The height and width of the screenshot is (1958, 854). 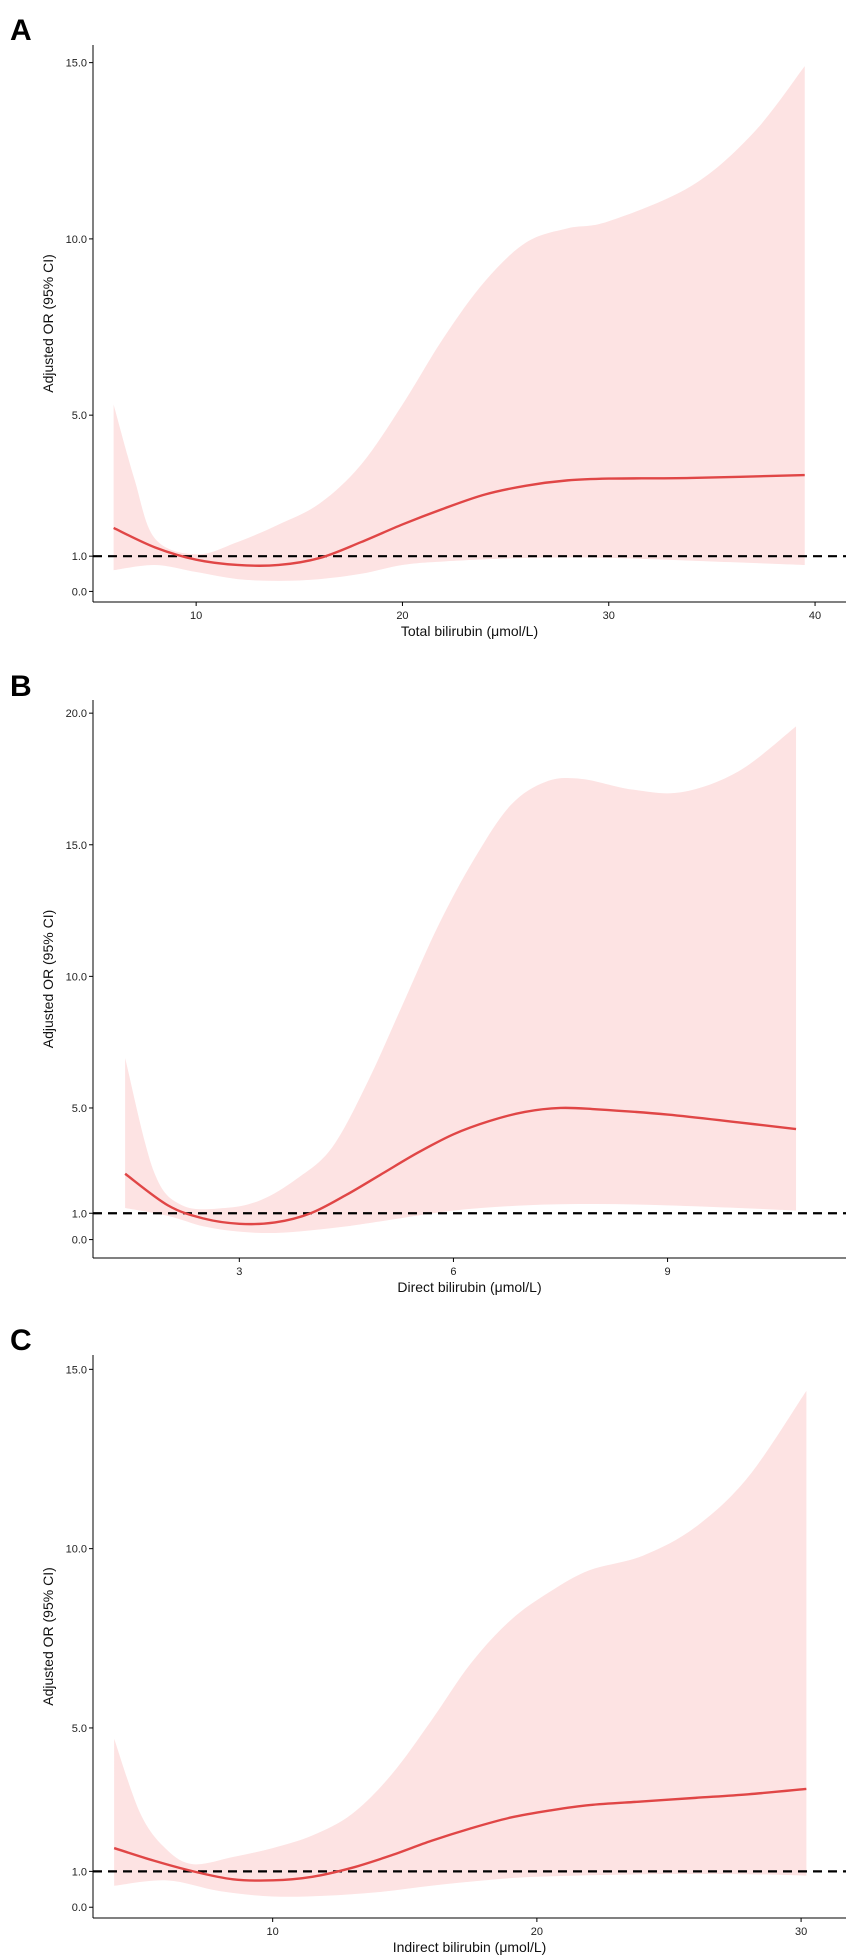 I want to click on panel-label: B, so click(x=21, y=686).